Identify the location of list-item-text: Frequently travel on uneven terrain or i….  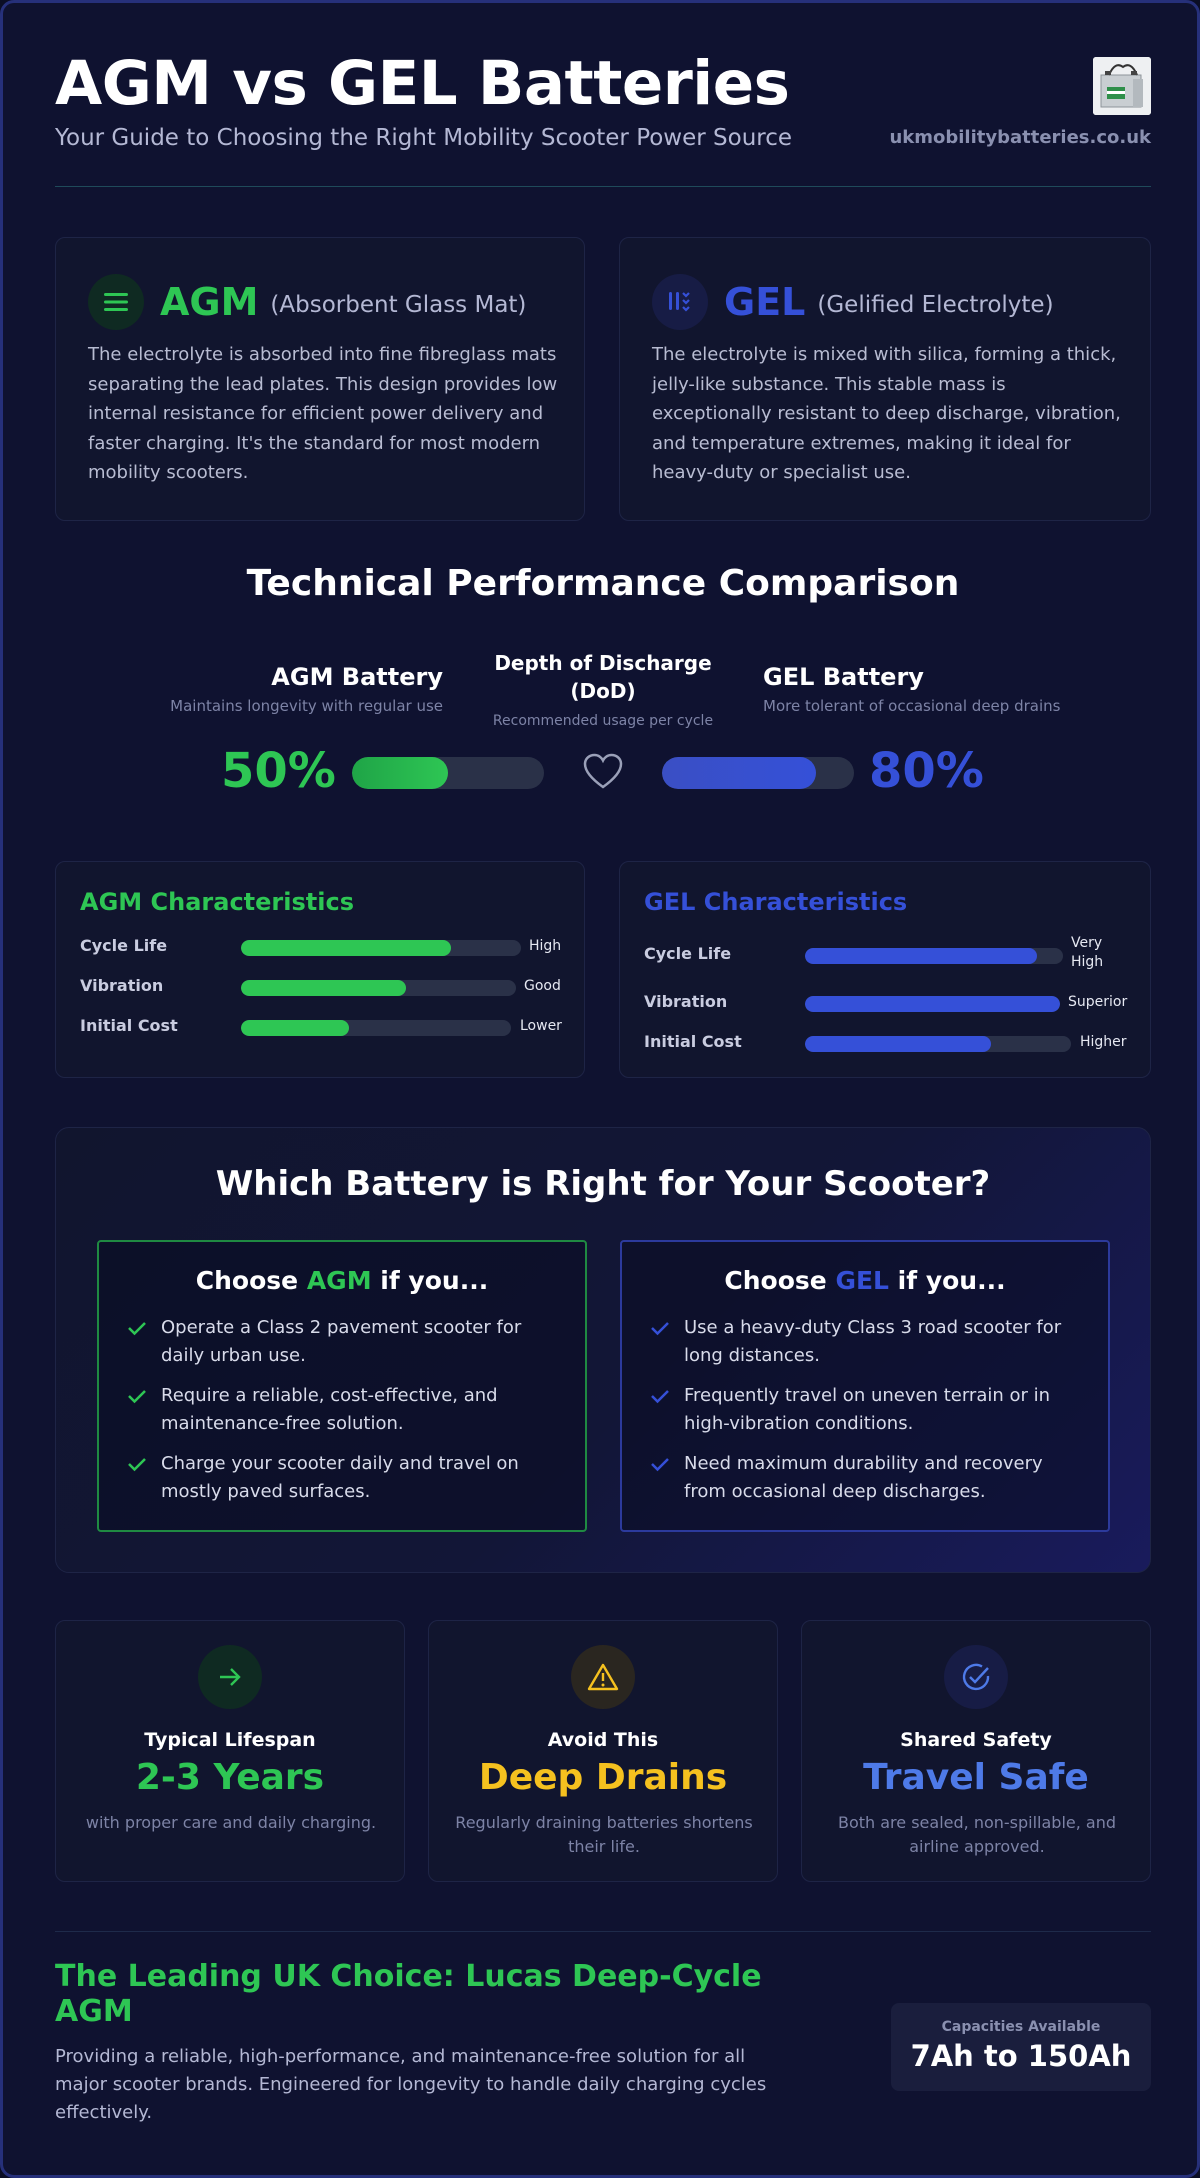
(867, 1409).